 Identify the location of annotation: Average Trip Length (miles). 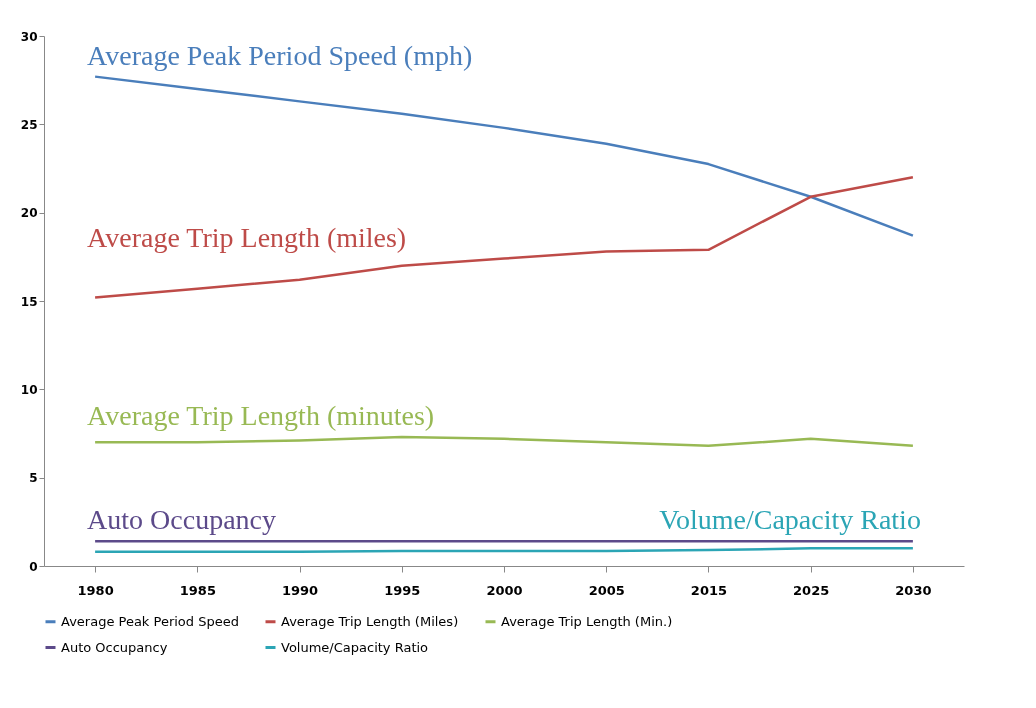
(247, 237).